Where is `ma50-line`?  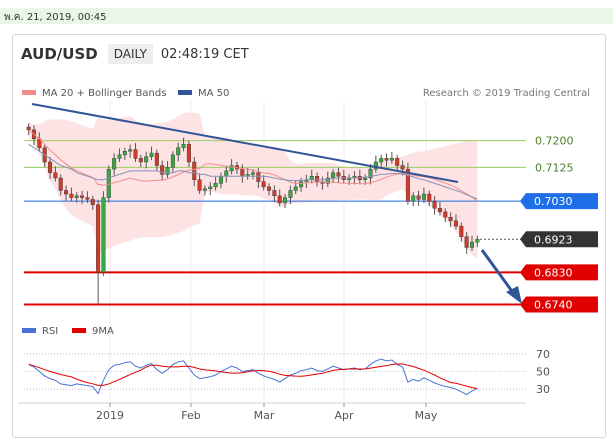
ma50-line is located at coordinates (253, 171).